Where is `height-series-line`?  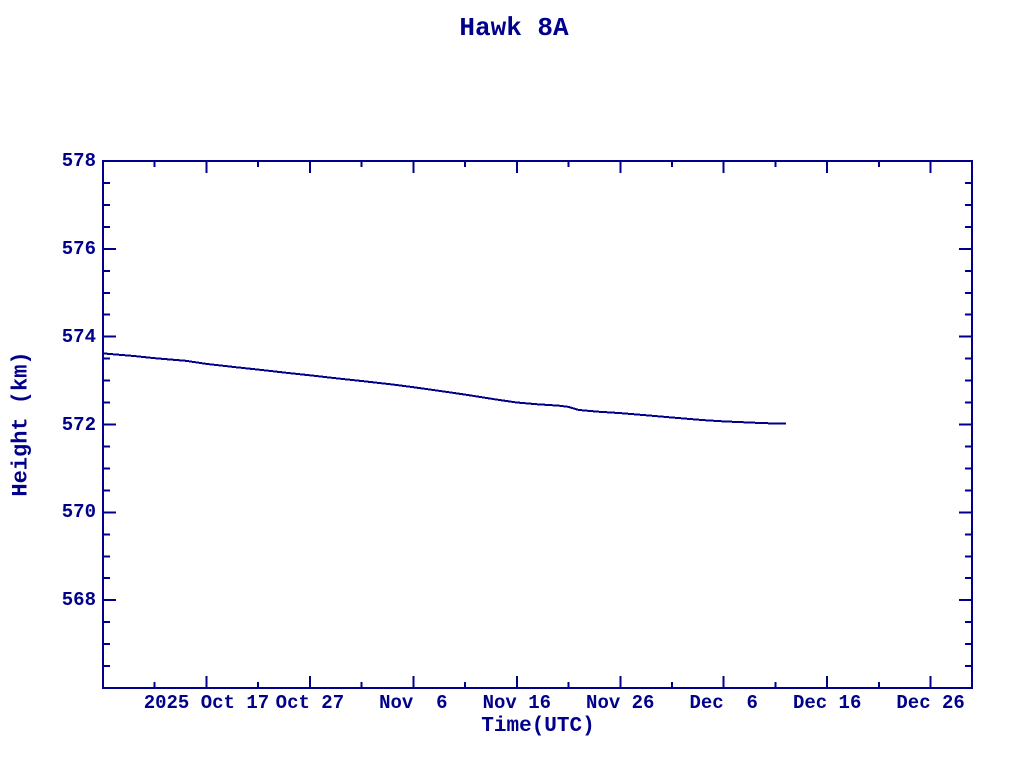 height-series-line is located at coordinates (444, 388).